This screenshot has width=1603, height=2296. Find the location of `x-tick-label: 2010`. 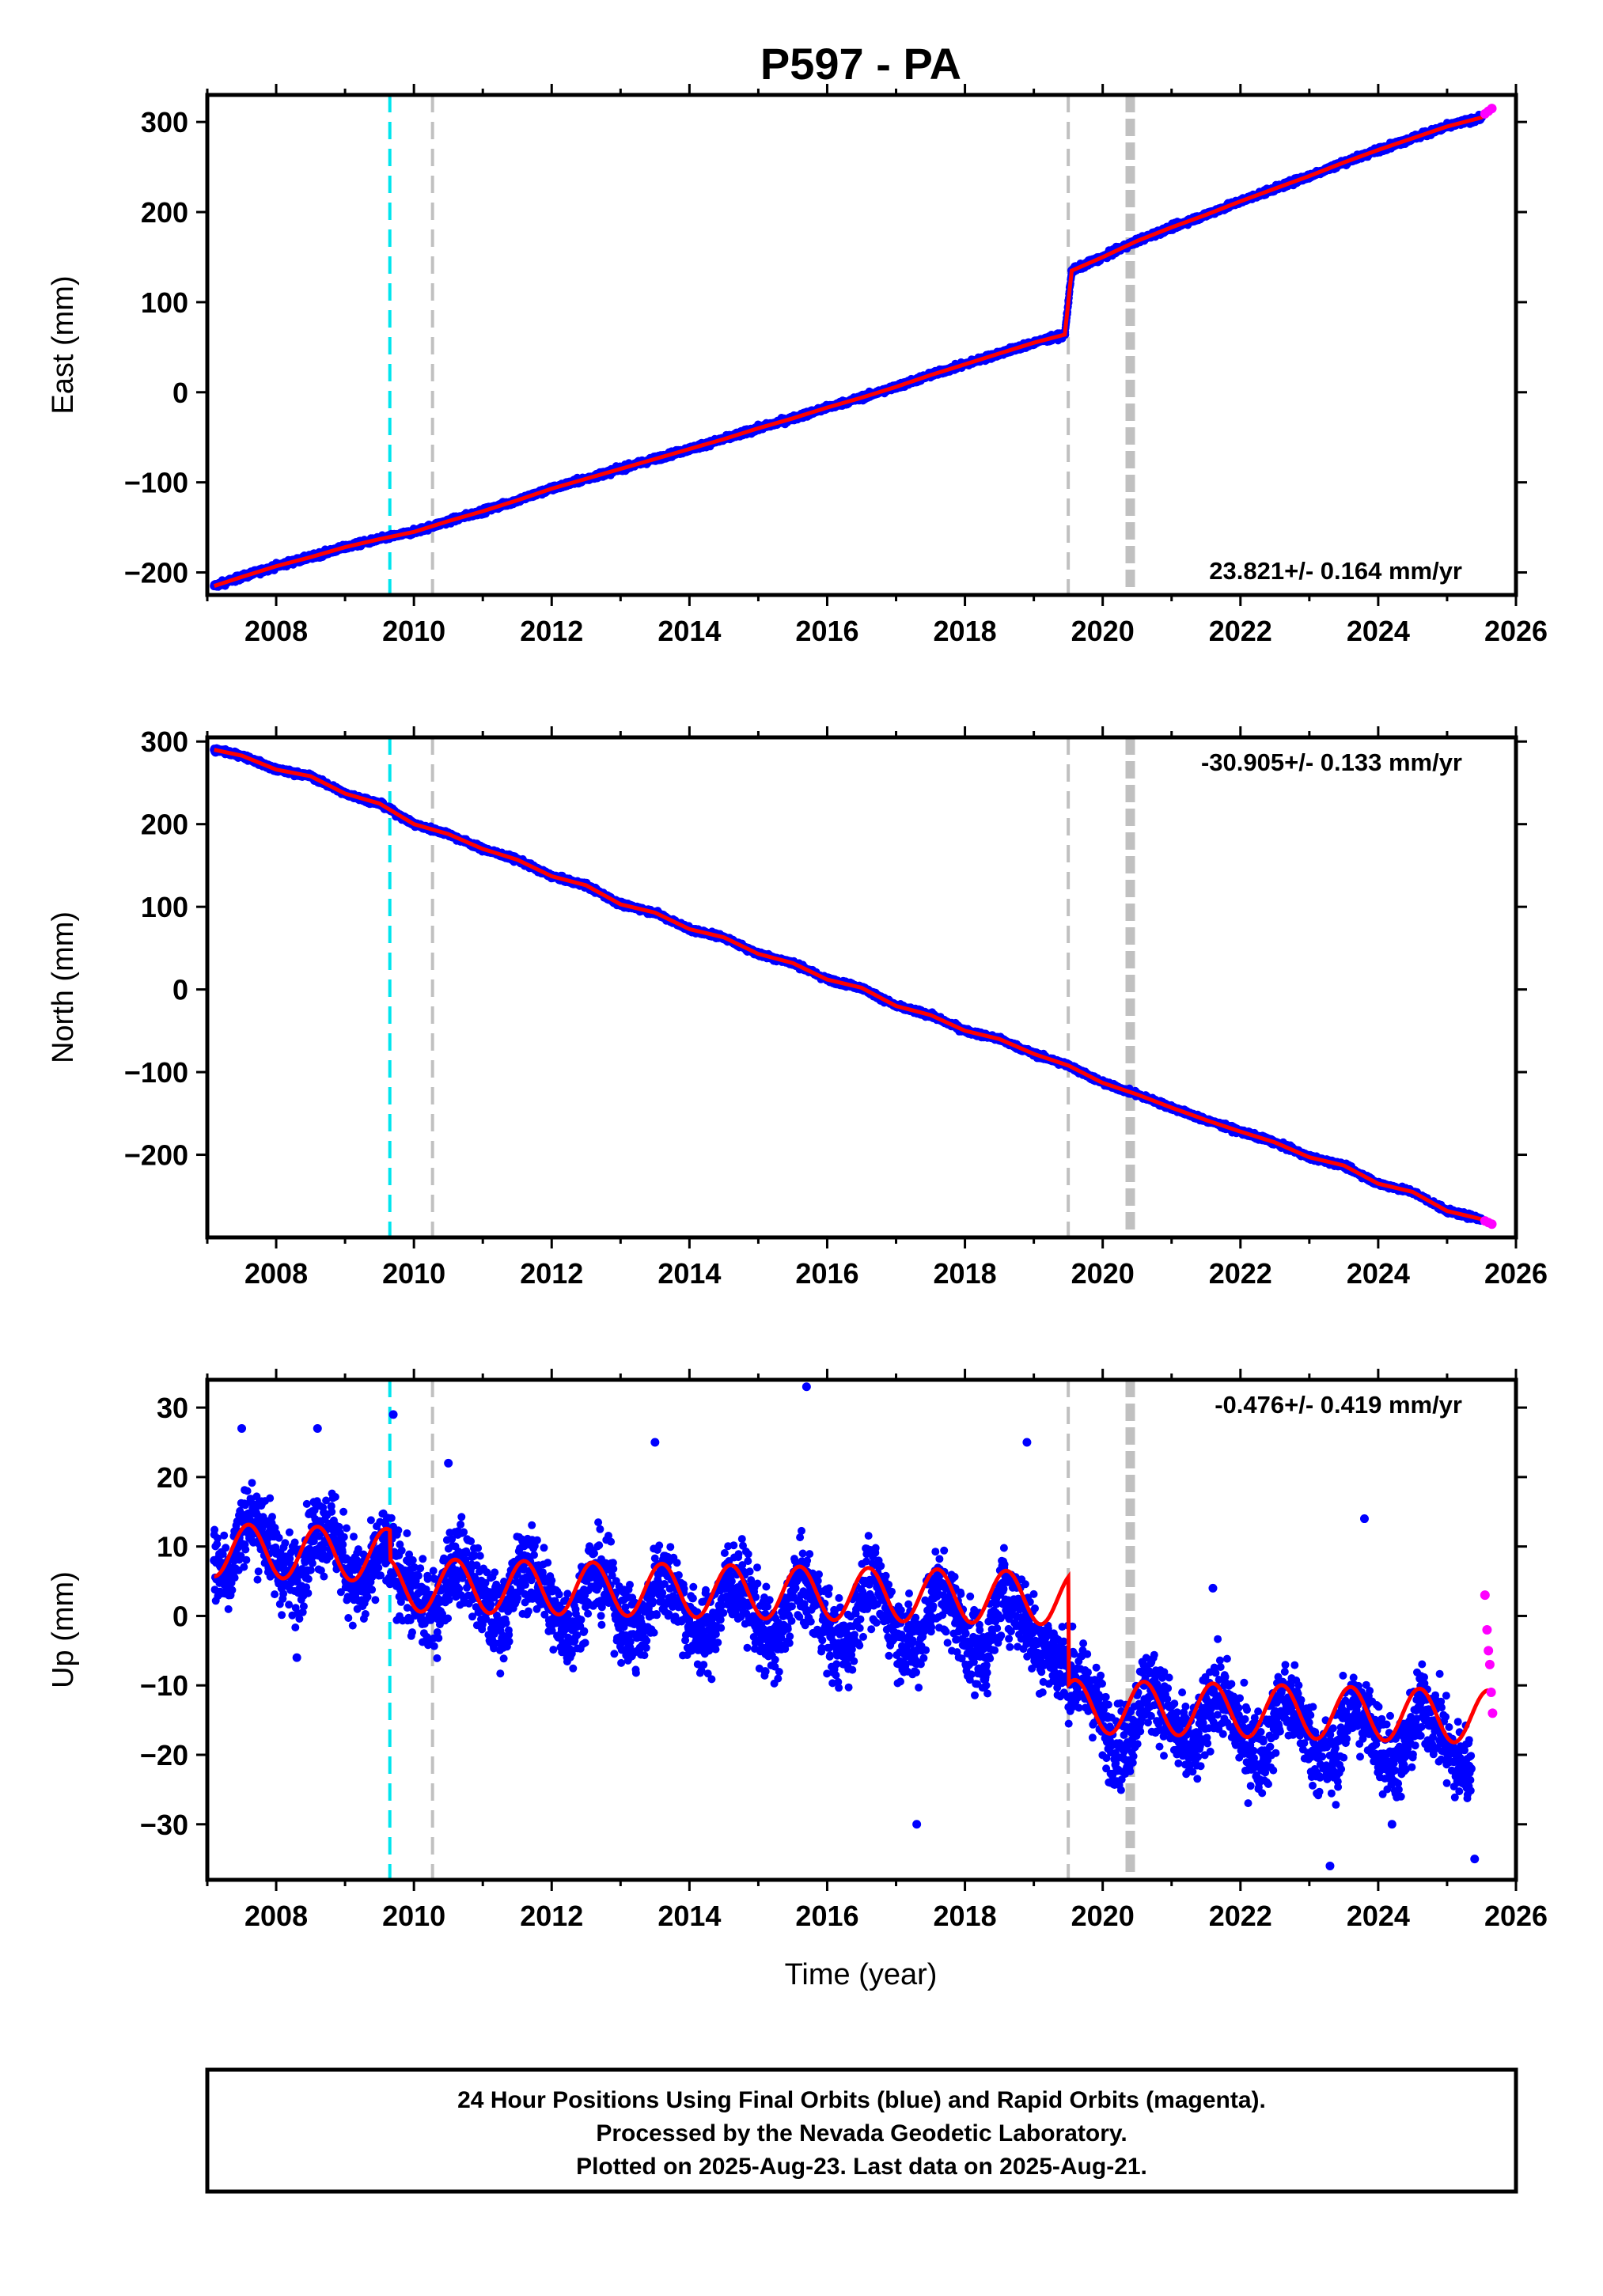

x-tick-label: 2010 is located at coordinates (413, 631).